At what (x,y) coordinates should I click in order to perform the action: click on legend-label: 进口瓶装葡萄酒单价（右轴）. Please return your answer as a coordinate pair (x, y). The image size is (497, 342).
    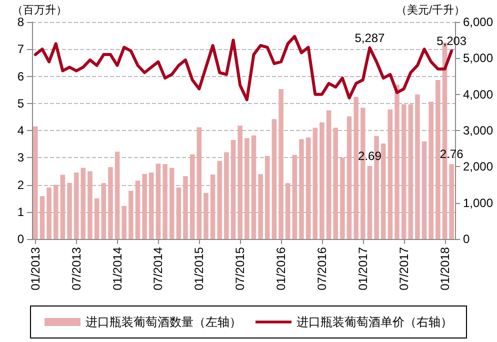
    Looking at the image, I should click on (374, 322).